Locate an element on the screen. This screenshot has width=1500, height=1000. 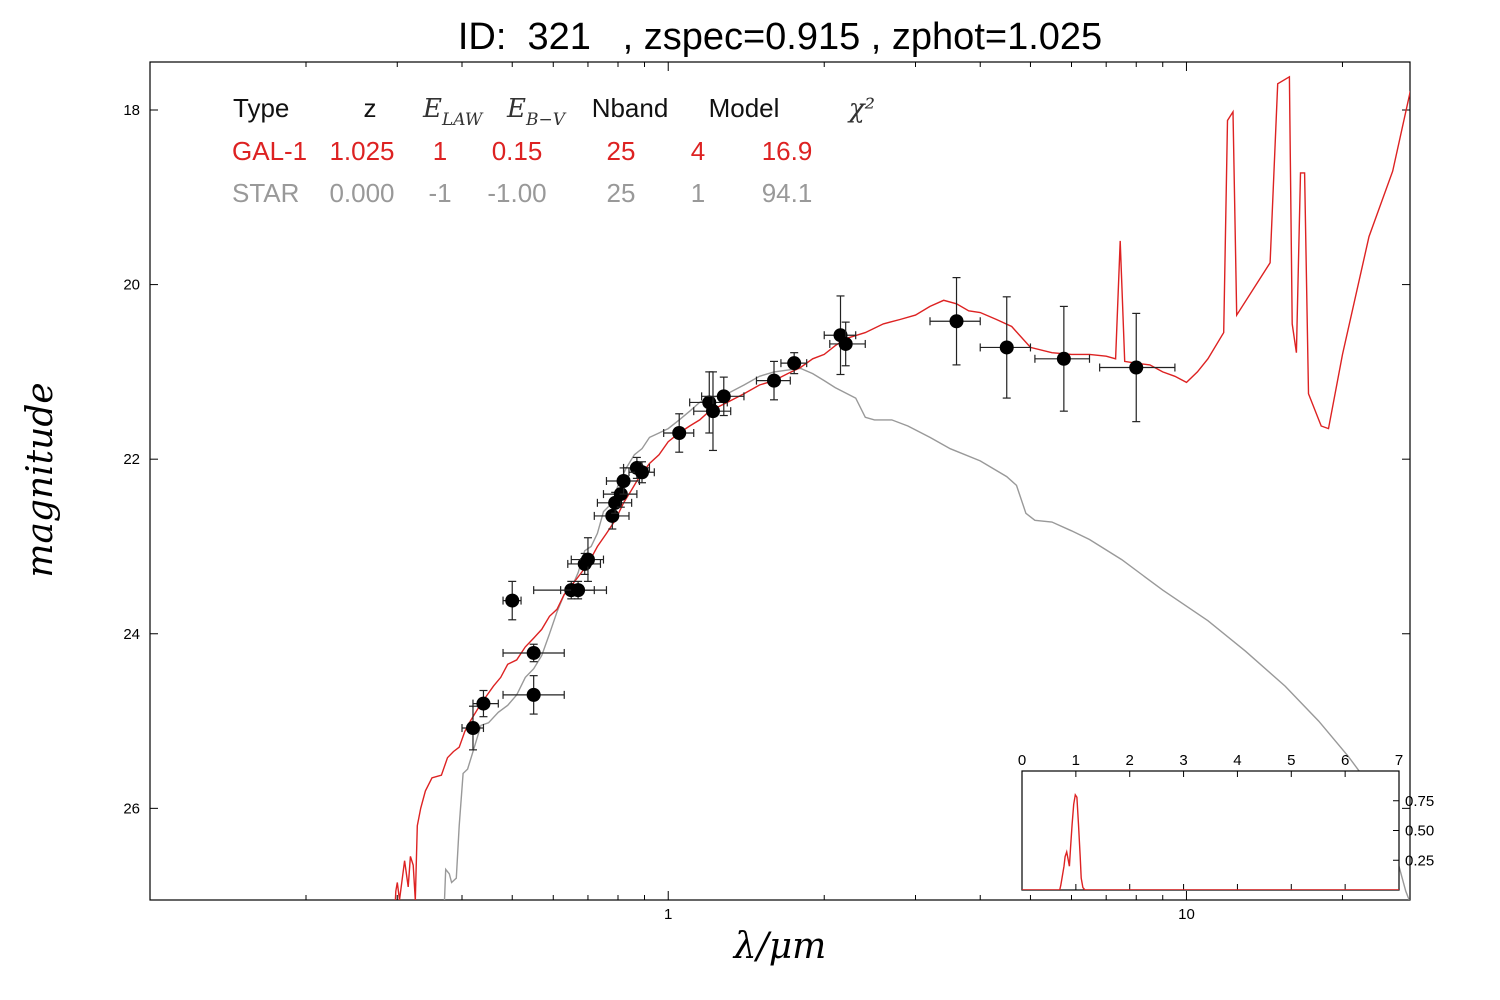
row-type: STAR is located at coordinates (265, 193).